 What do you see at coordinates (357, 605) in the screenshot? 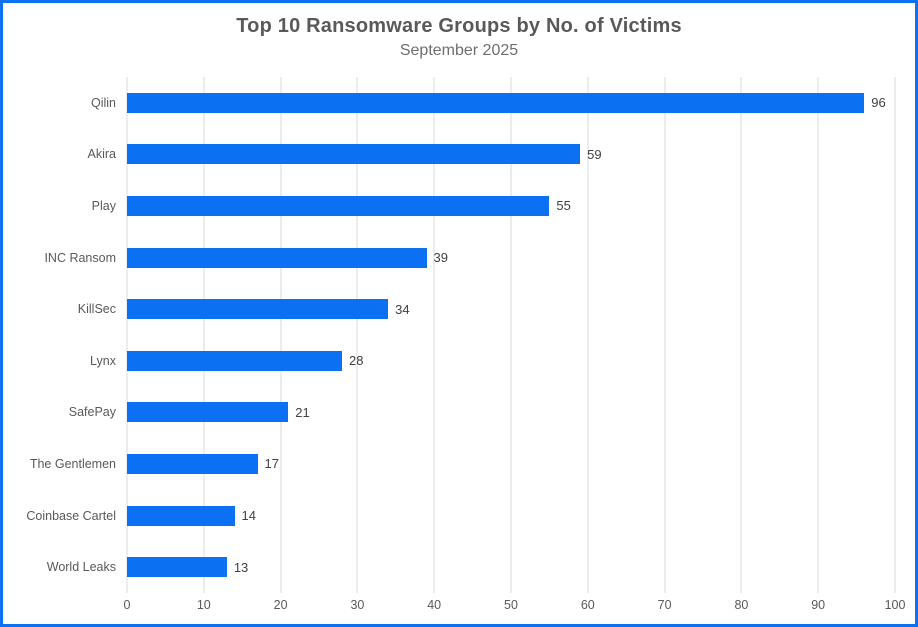
I see `x-tick-label: 30` at bounding box center [357, 605].